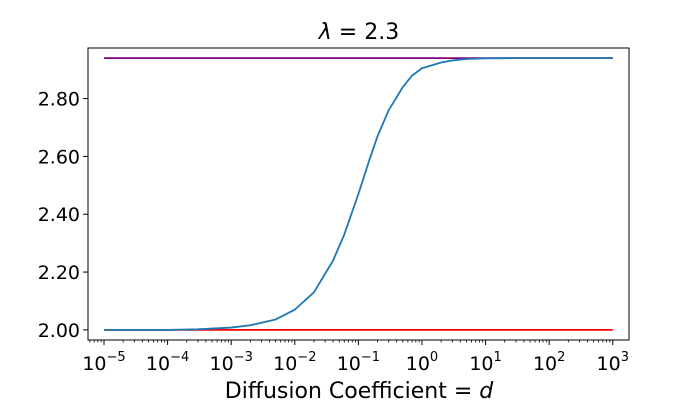 The width and height of the screenshot is (700, 404). I want to click on x-tick-exponent: 2, so click(561, 357).